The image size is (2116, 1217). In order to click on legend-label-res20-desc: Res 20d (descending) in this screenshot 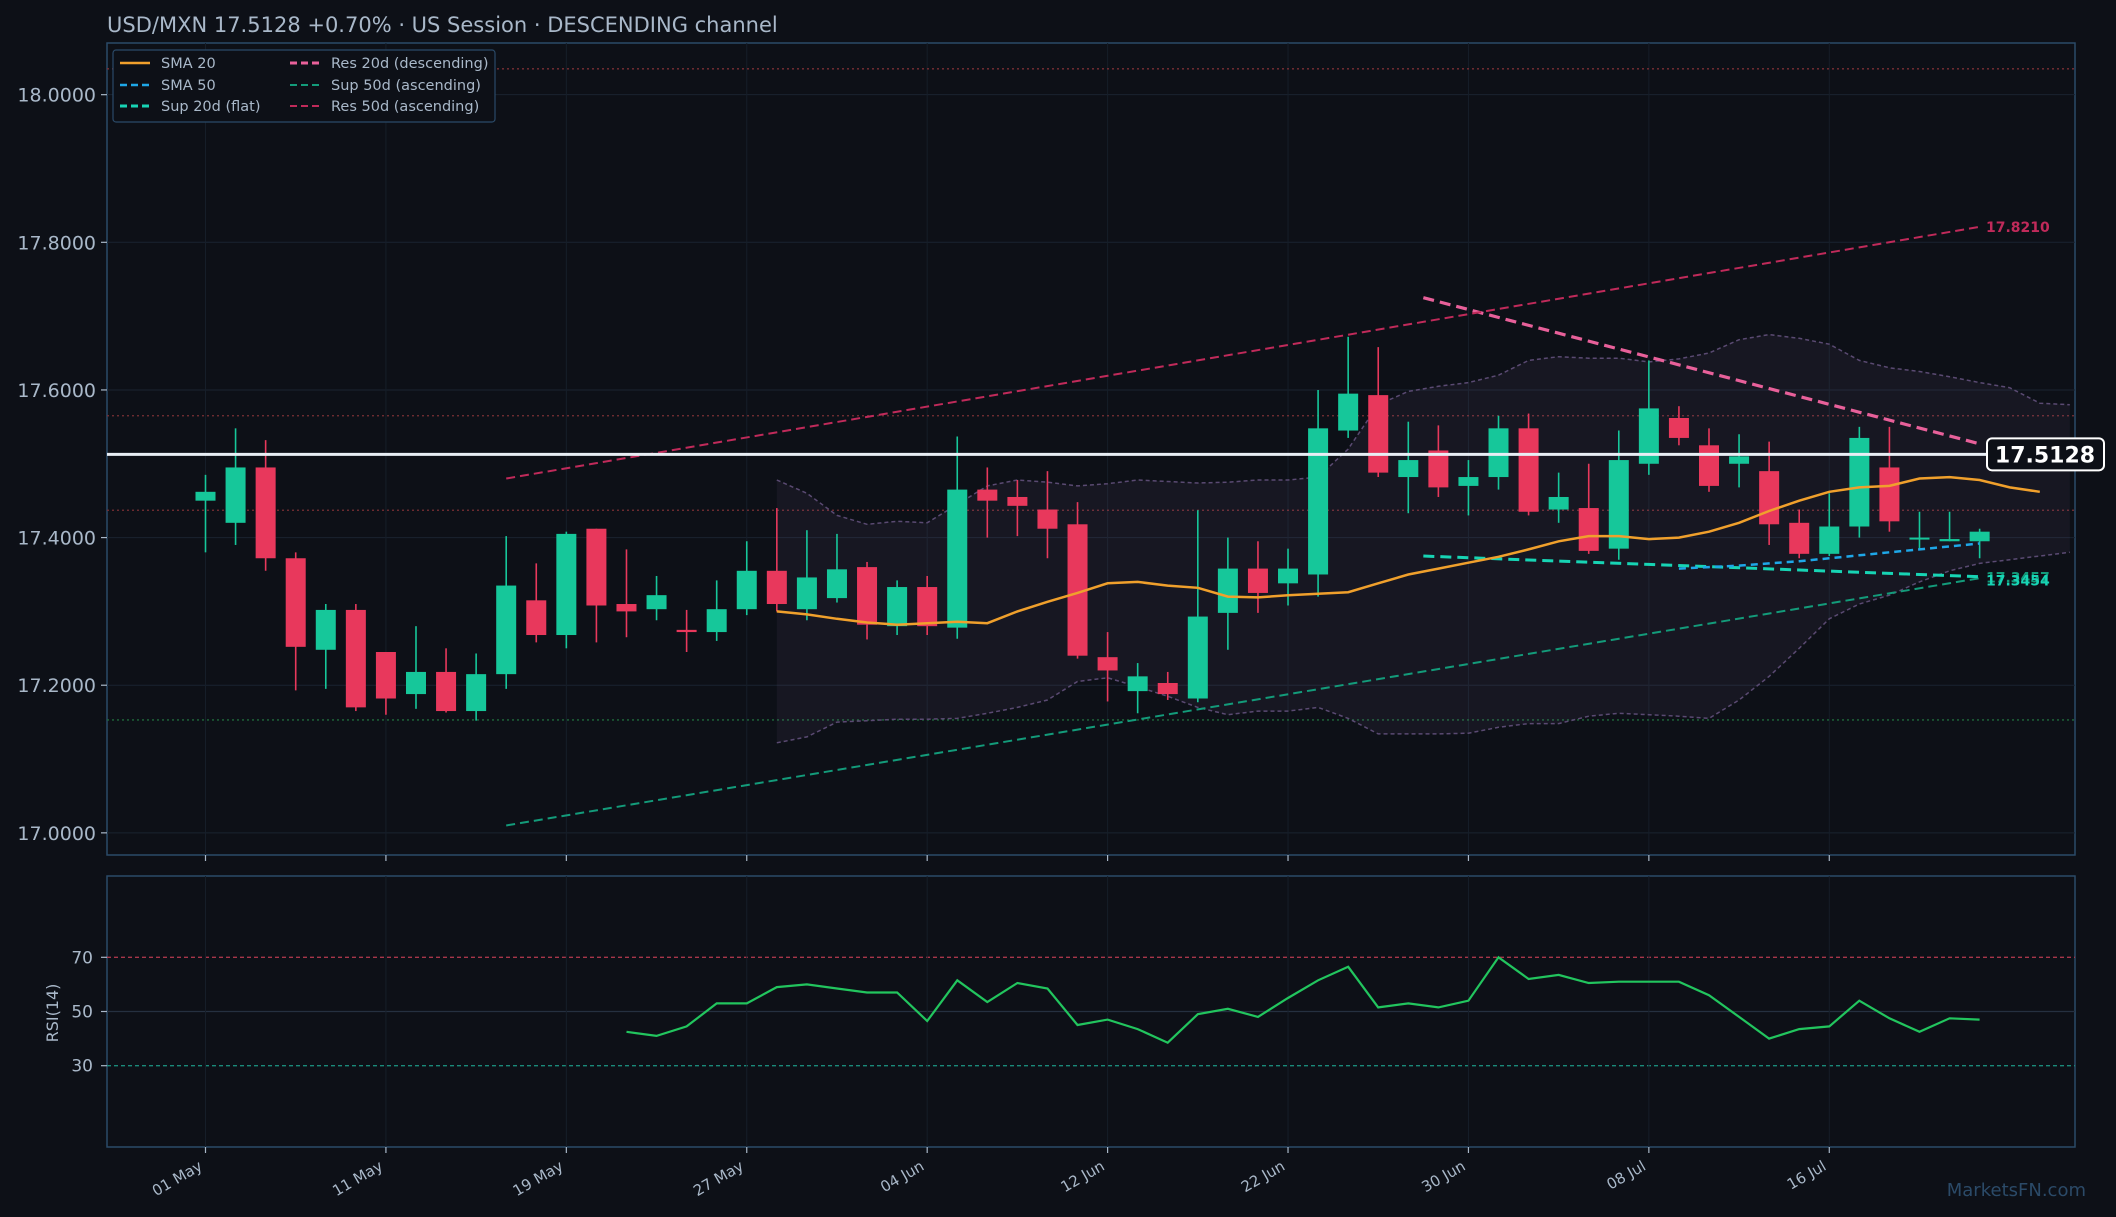, I will do `click(409, 64)`.